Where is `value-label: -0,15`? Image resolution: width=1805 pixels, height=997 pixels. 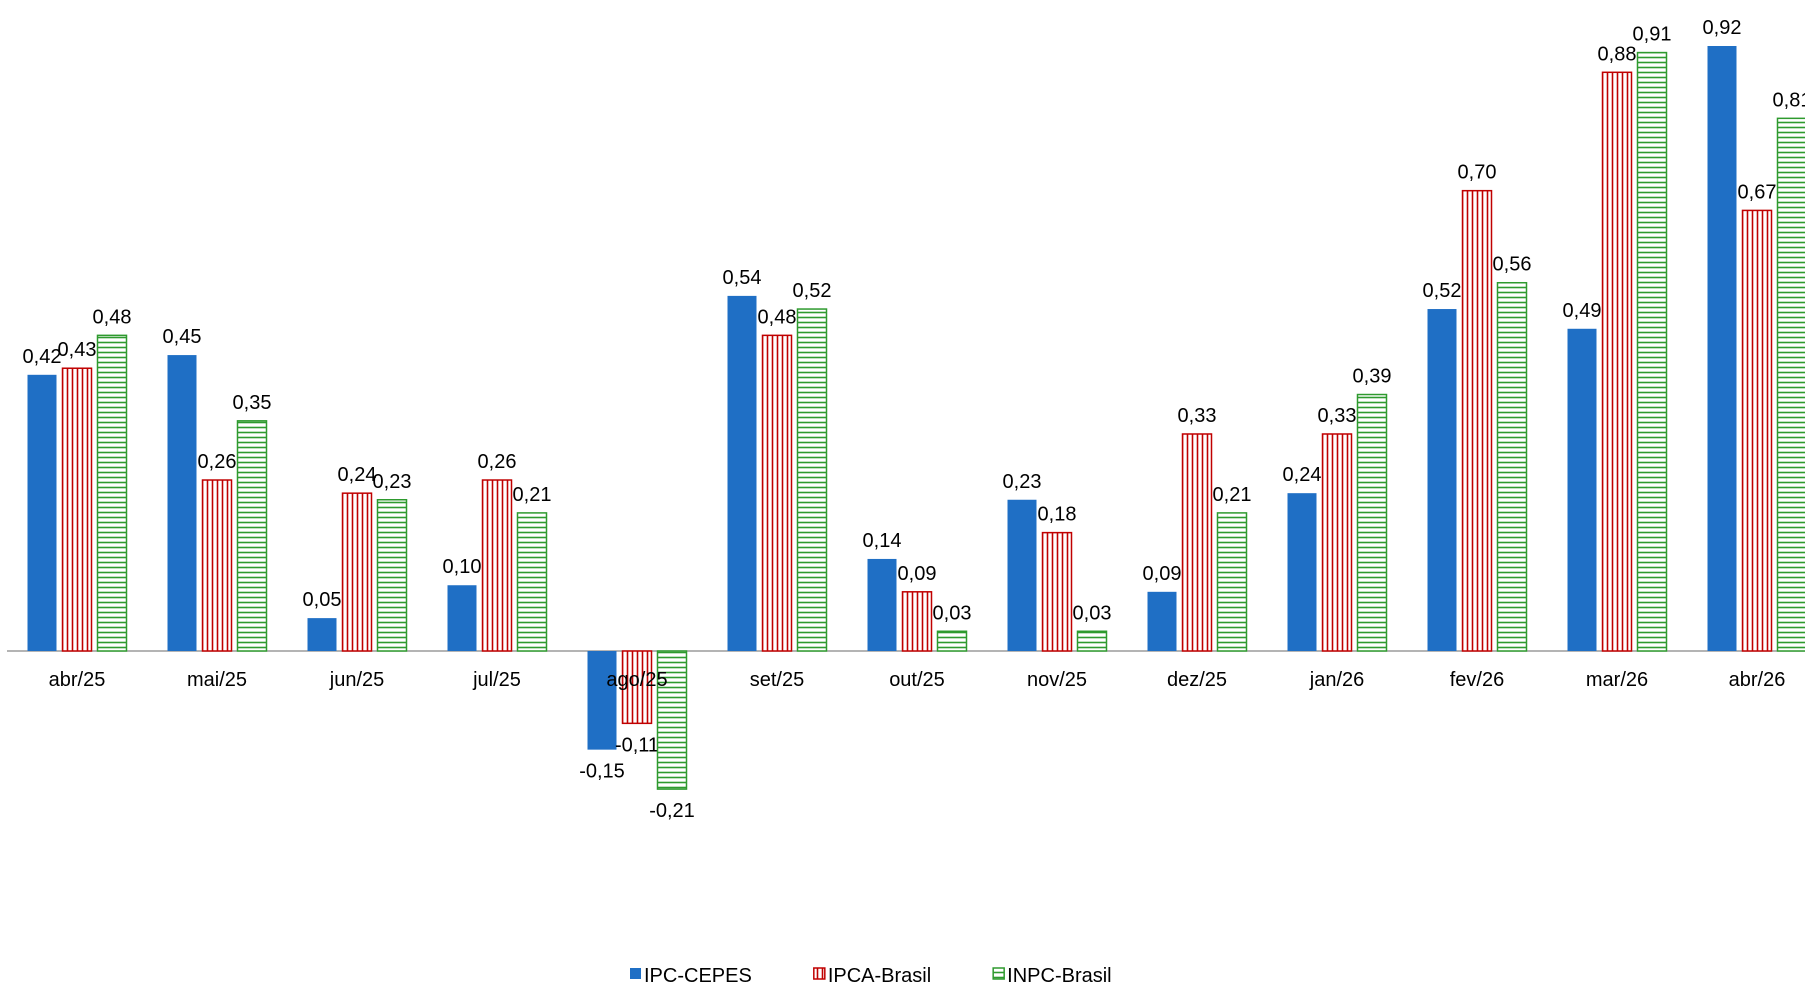 value-label: -0,15 is located at coordinates (602, 772).